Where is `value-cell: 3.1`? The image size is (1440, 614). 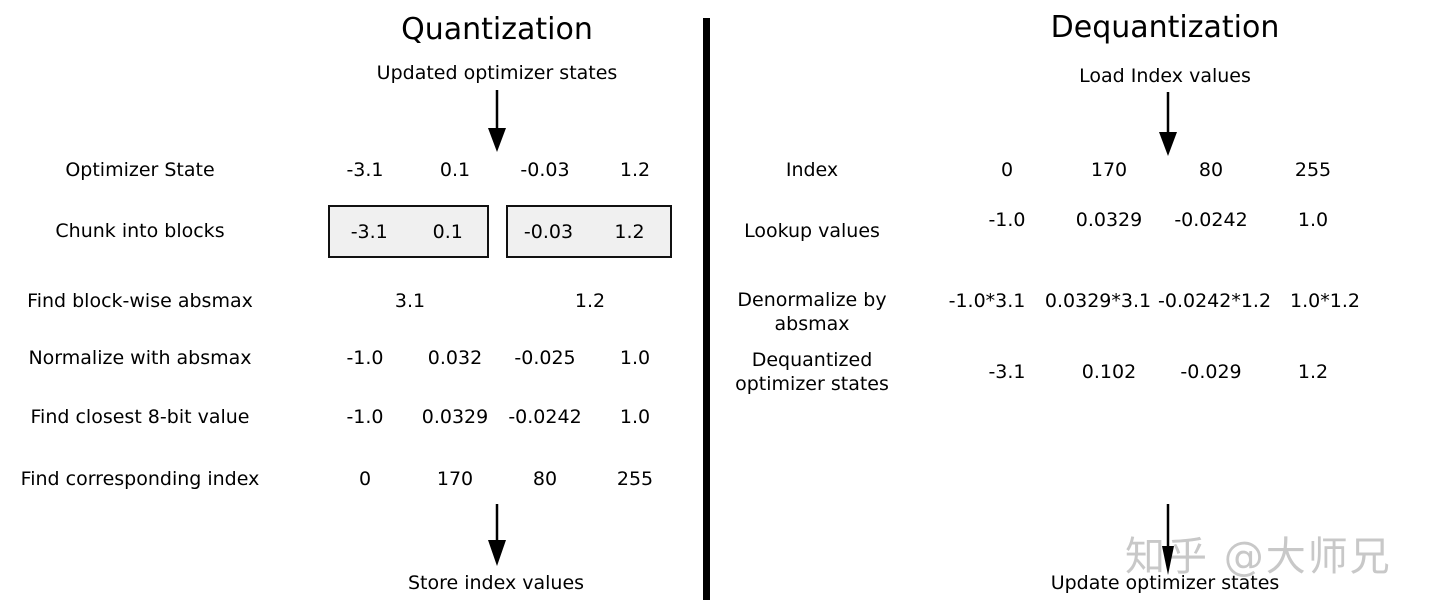
value-cell: 3.1 is located at coordinates (410, 301).